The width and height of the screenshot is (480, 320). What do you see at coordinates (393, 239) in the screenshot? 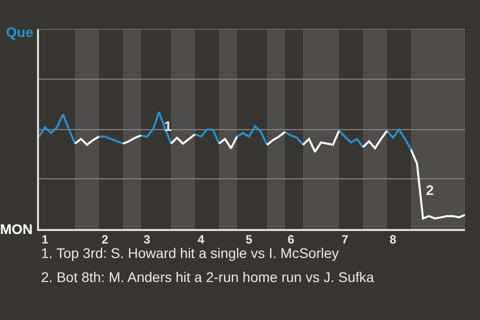
I see `x-tick-label: 8` at bounding box center [393, 239].